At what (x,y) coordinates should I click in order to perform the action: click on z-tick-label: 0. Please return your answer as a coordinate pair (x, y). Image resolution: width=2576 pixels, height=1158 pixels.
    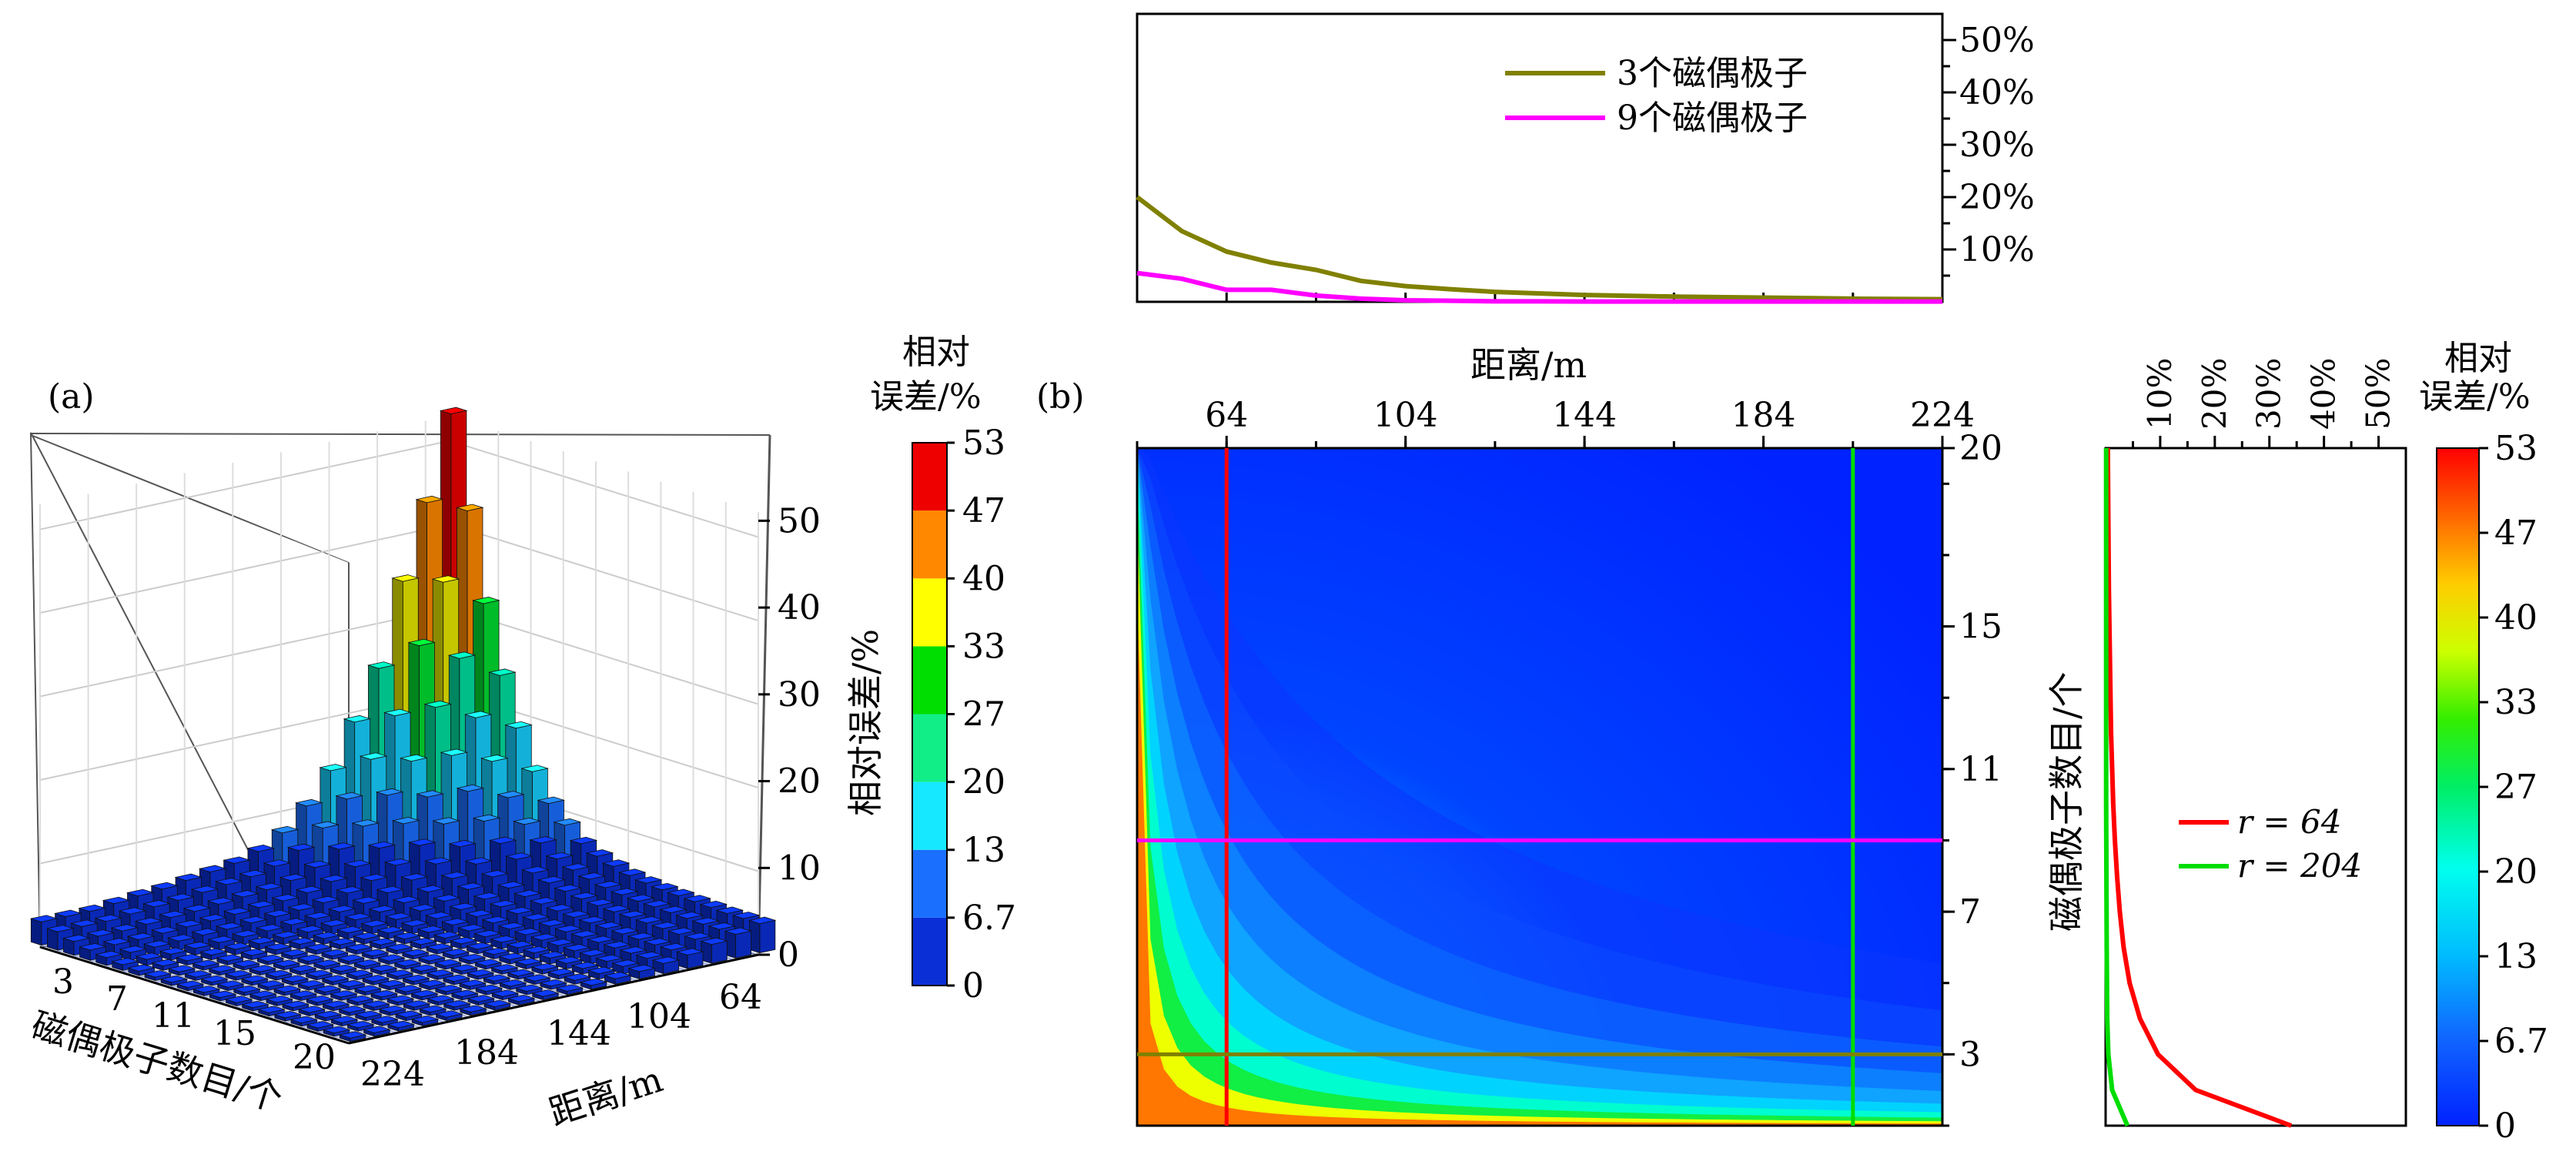
    Looking at the image, I should click on (788, 955).